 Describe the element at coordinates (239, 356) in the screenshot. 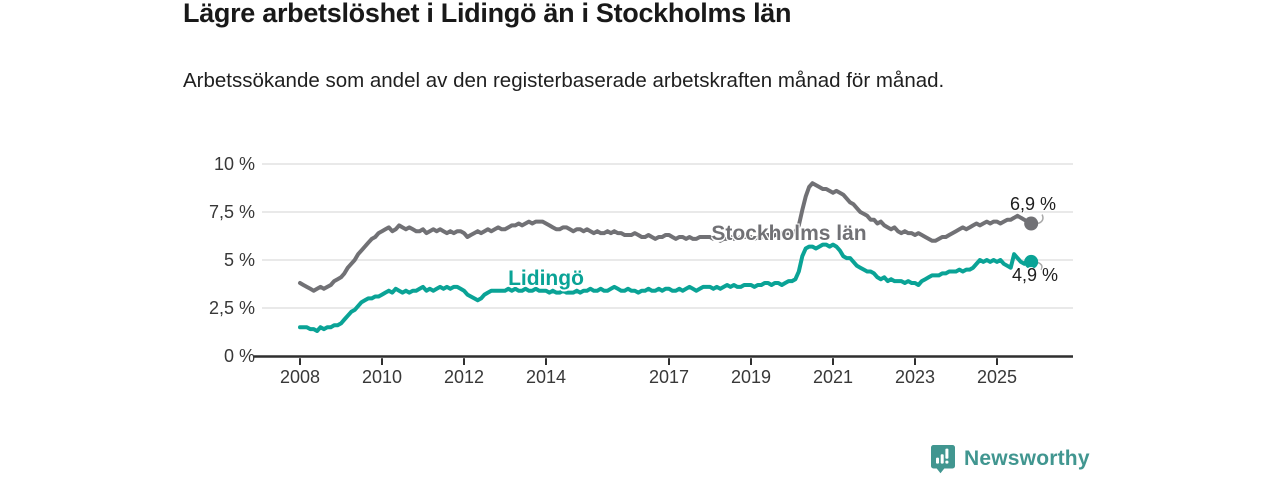

I see `y-axis-label: 0 %` at that location.